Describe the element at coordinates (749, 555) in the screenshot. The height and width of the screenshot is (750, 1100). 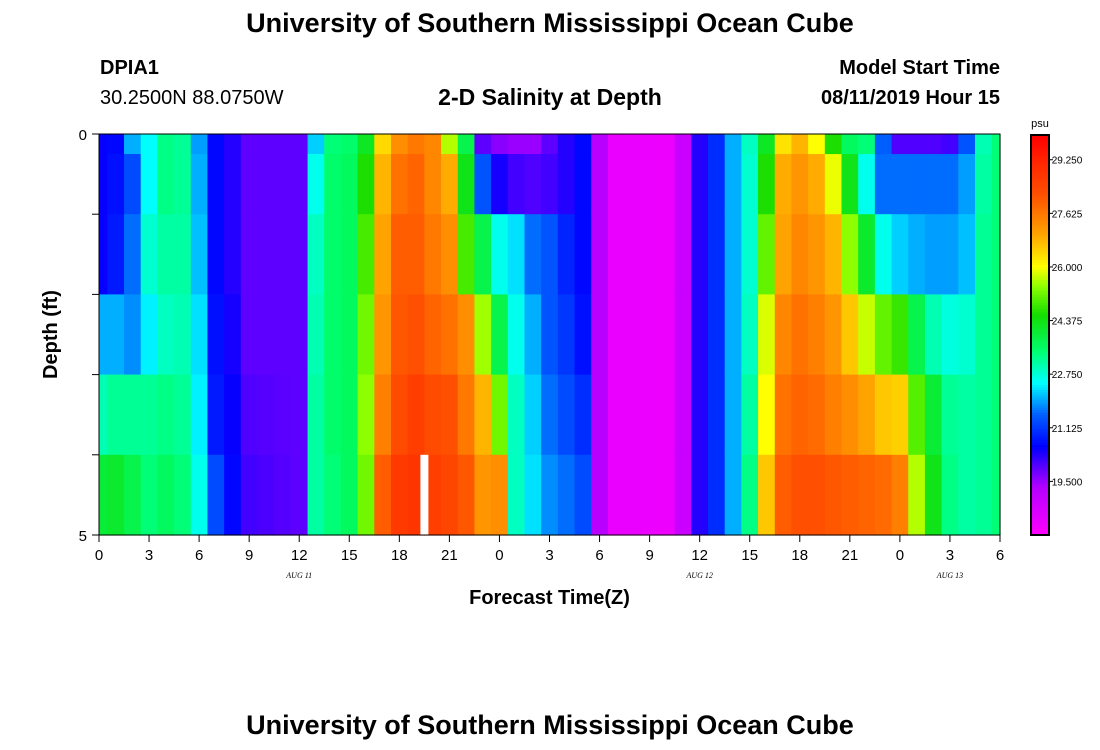
I see `x-tick-label: 15` at that location.